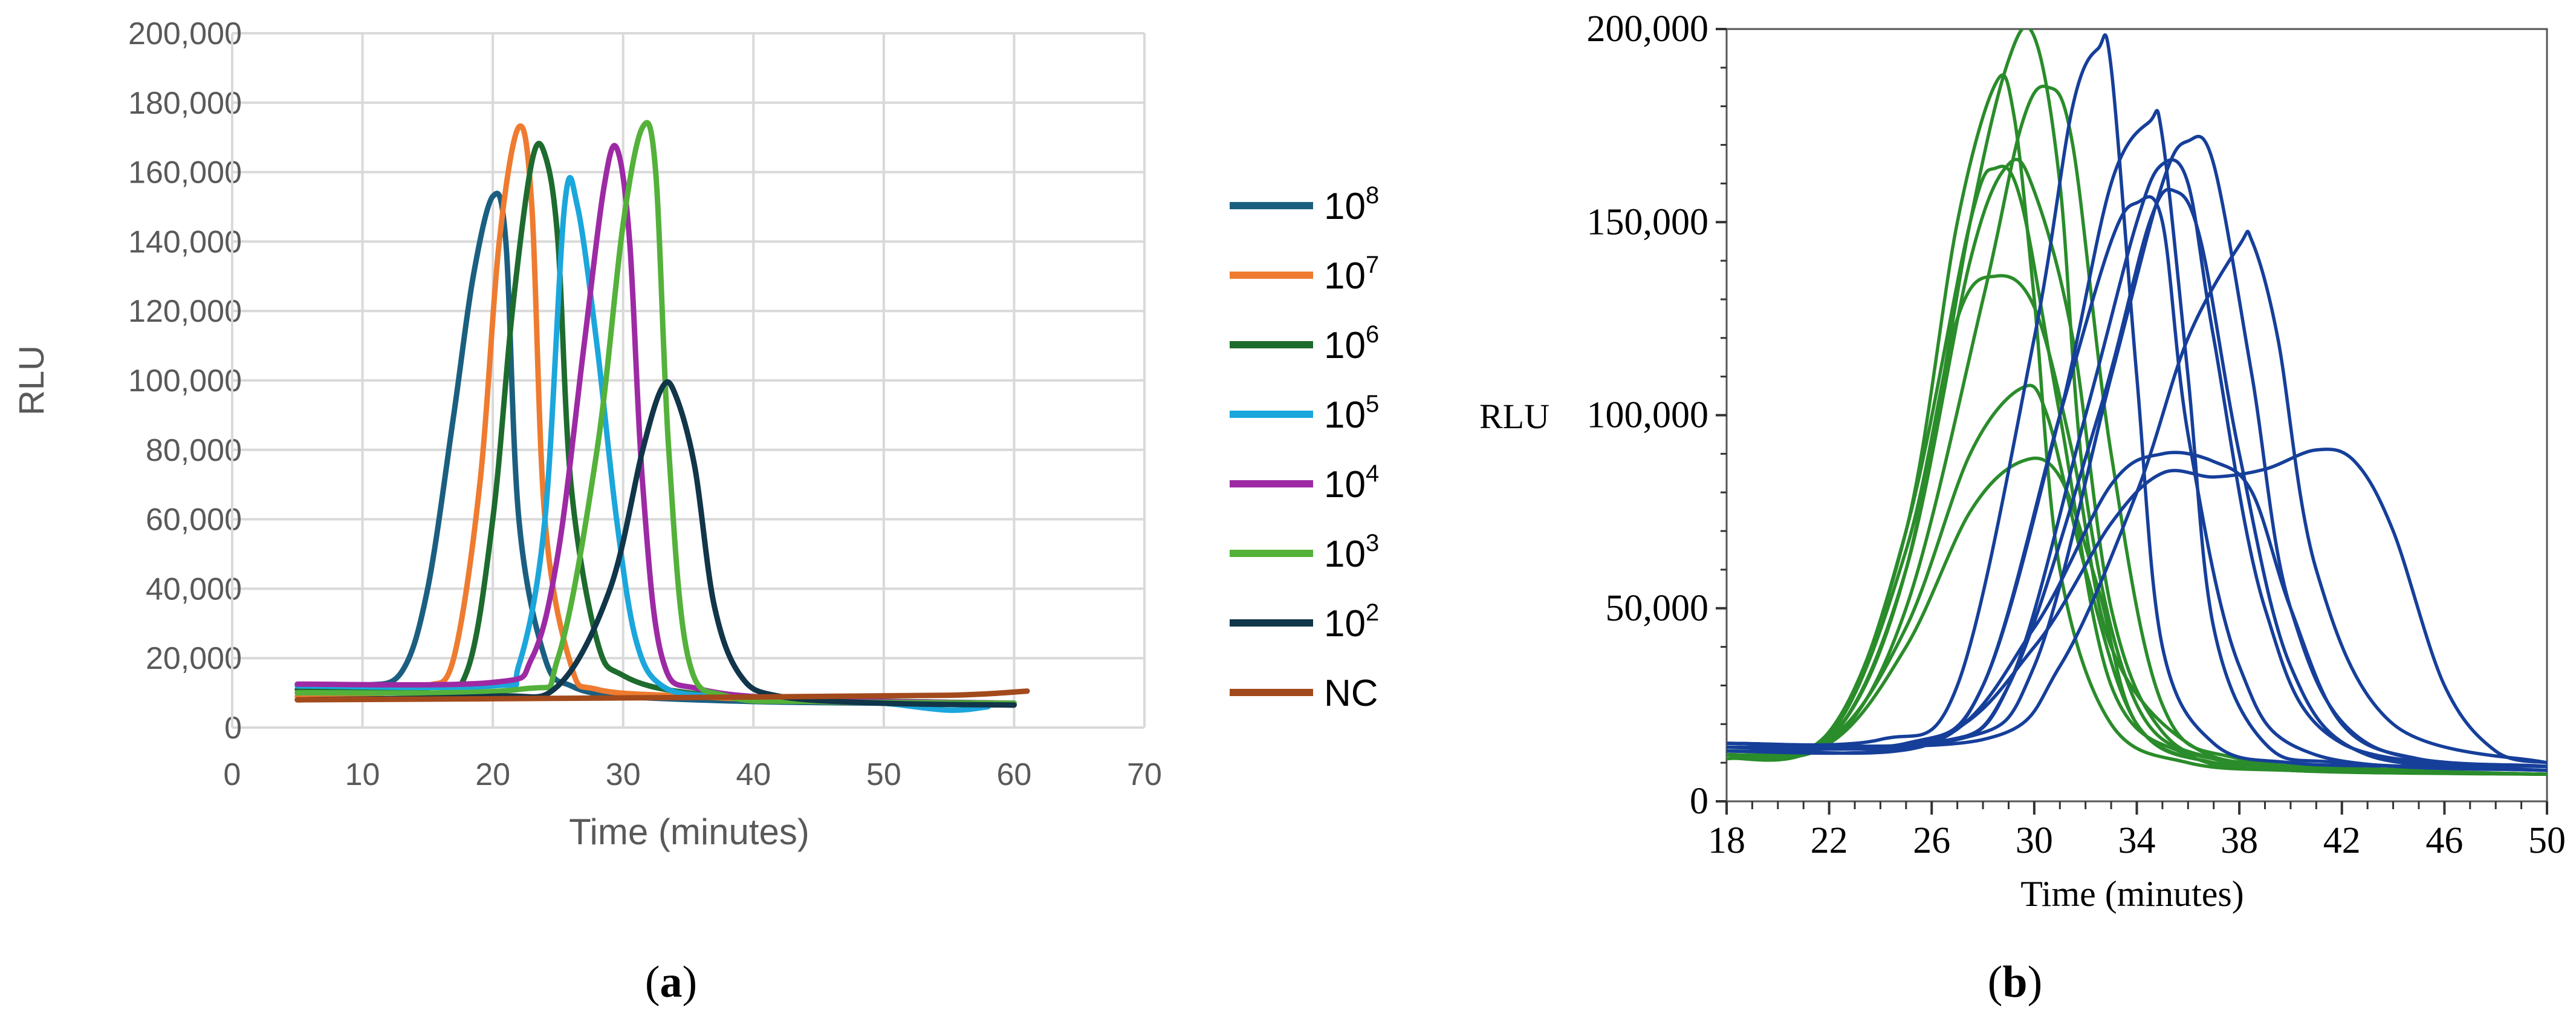 The width and height of the screenshot is (2576, 1013). What do you see at coordinates (363, 774) in the screenshot?
I see `x-tick-label: 10` at bounding box center [363, 774].